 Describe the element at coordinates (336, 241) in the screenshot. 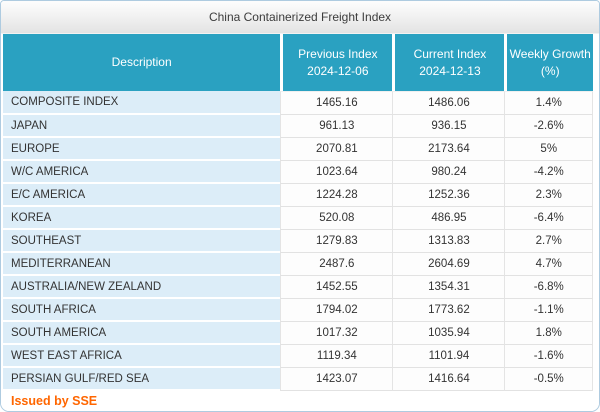

I see `cell-previous: 1279.83` at that location.